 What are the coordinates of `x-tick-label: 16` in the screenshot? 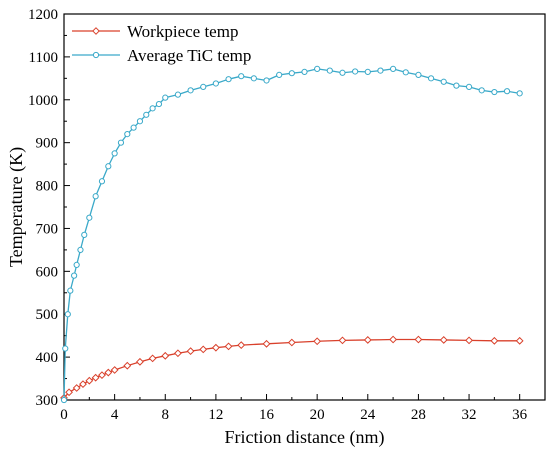 It's located at (267, 415).